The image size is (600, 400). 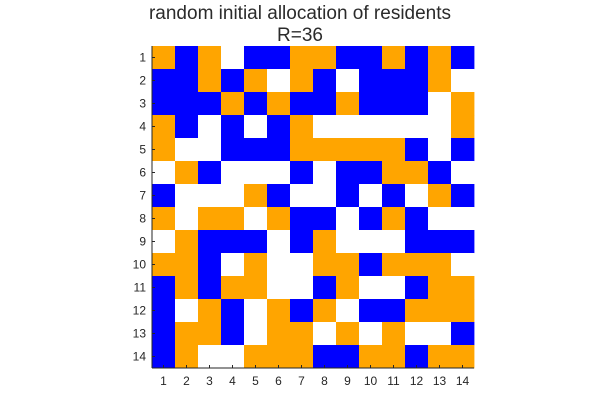 I want to click on y-tick-label: 2, so click(x=142, y=81).